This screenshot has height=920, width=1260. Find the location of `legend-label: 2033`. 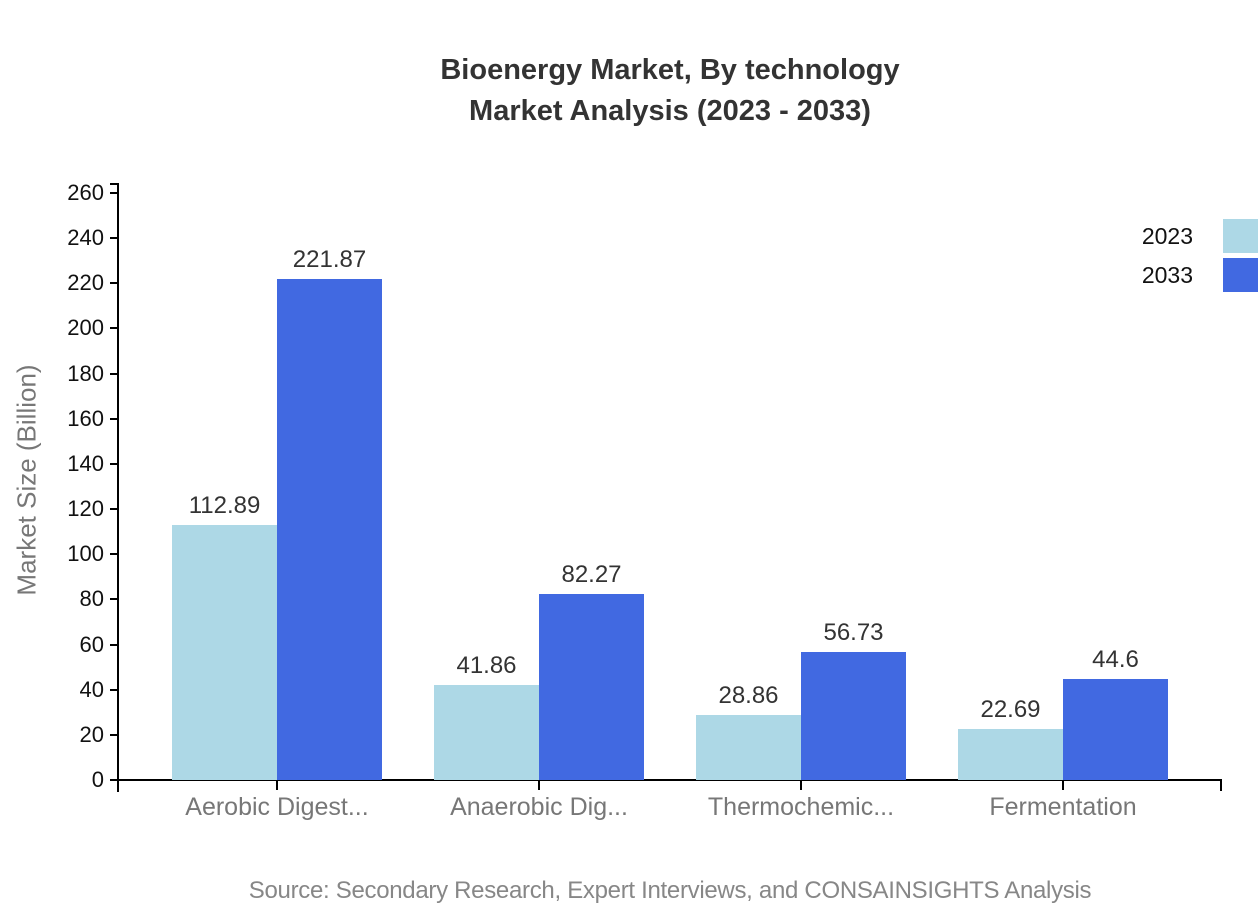

legend-label: 2033 is located at coordinates (1167, 274).